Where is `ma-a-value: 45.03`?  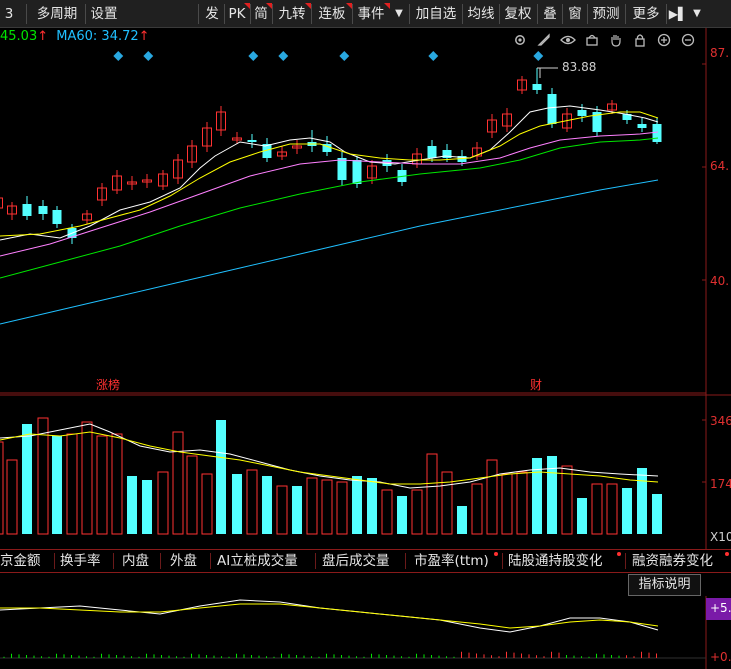
ma-a-value: 45.03 is located at coordinates (19, 36).